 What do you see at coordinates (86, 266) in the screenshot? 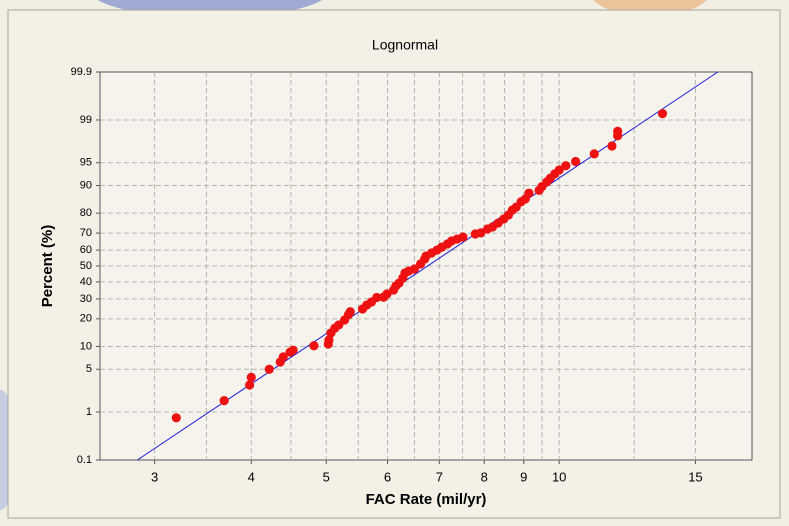
I see `y-tick-label: 50` at bounding box center [86, 266].